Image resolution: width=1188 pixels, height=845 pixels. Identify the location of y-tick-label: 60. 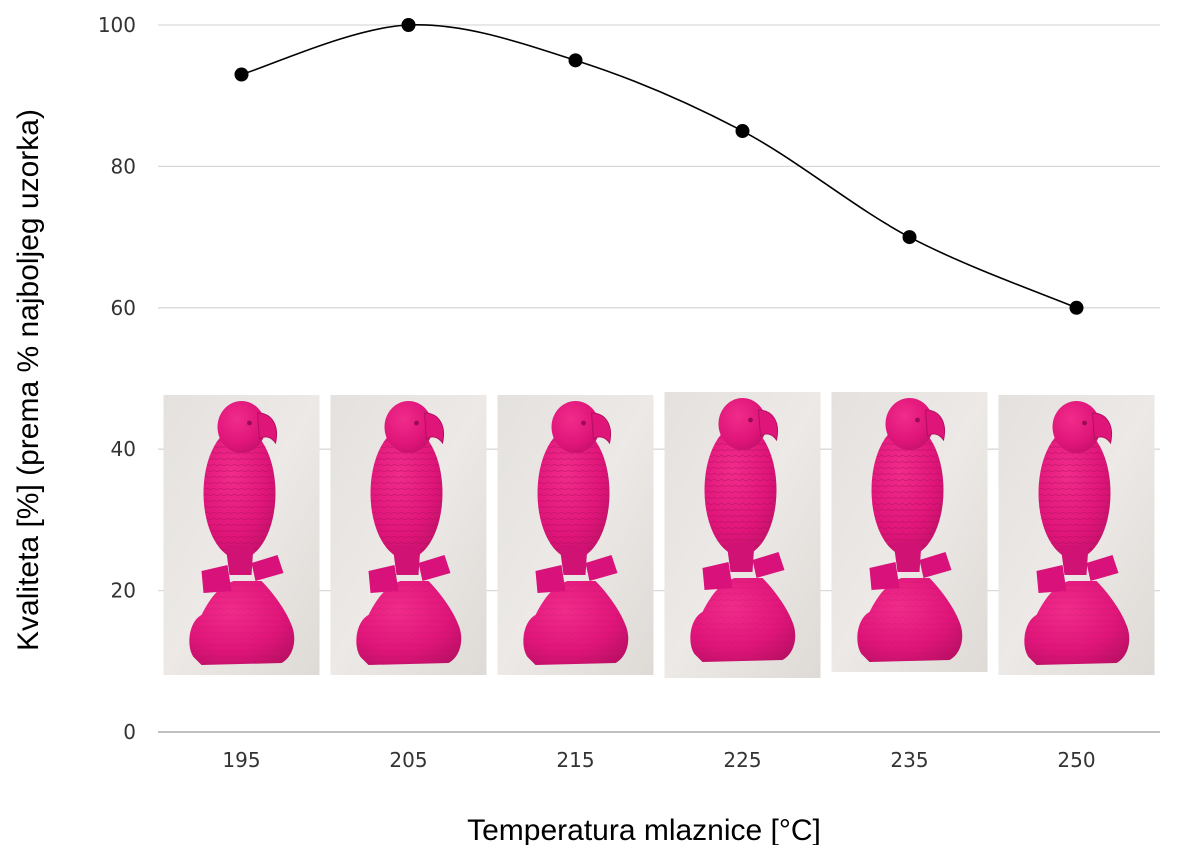
(123, 308).